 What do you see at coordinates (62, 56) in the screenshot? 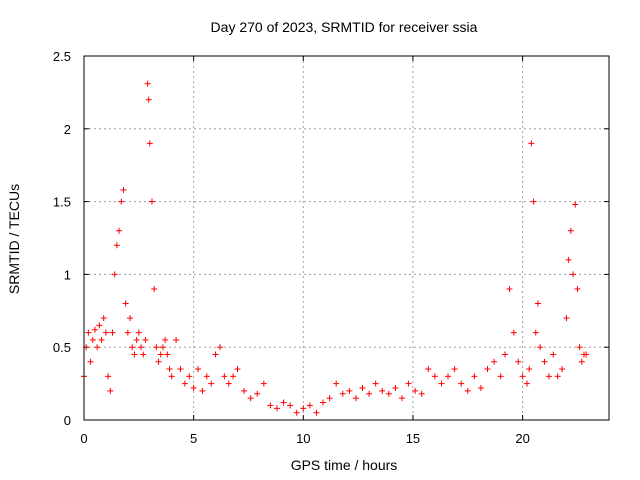
I see `y-tick-label: 2.5` at bounding box center [62, 56].